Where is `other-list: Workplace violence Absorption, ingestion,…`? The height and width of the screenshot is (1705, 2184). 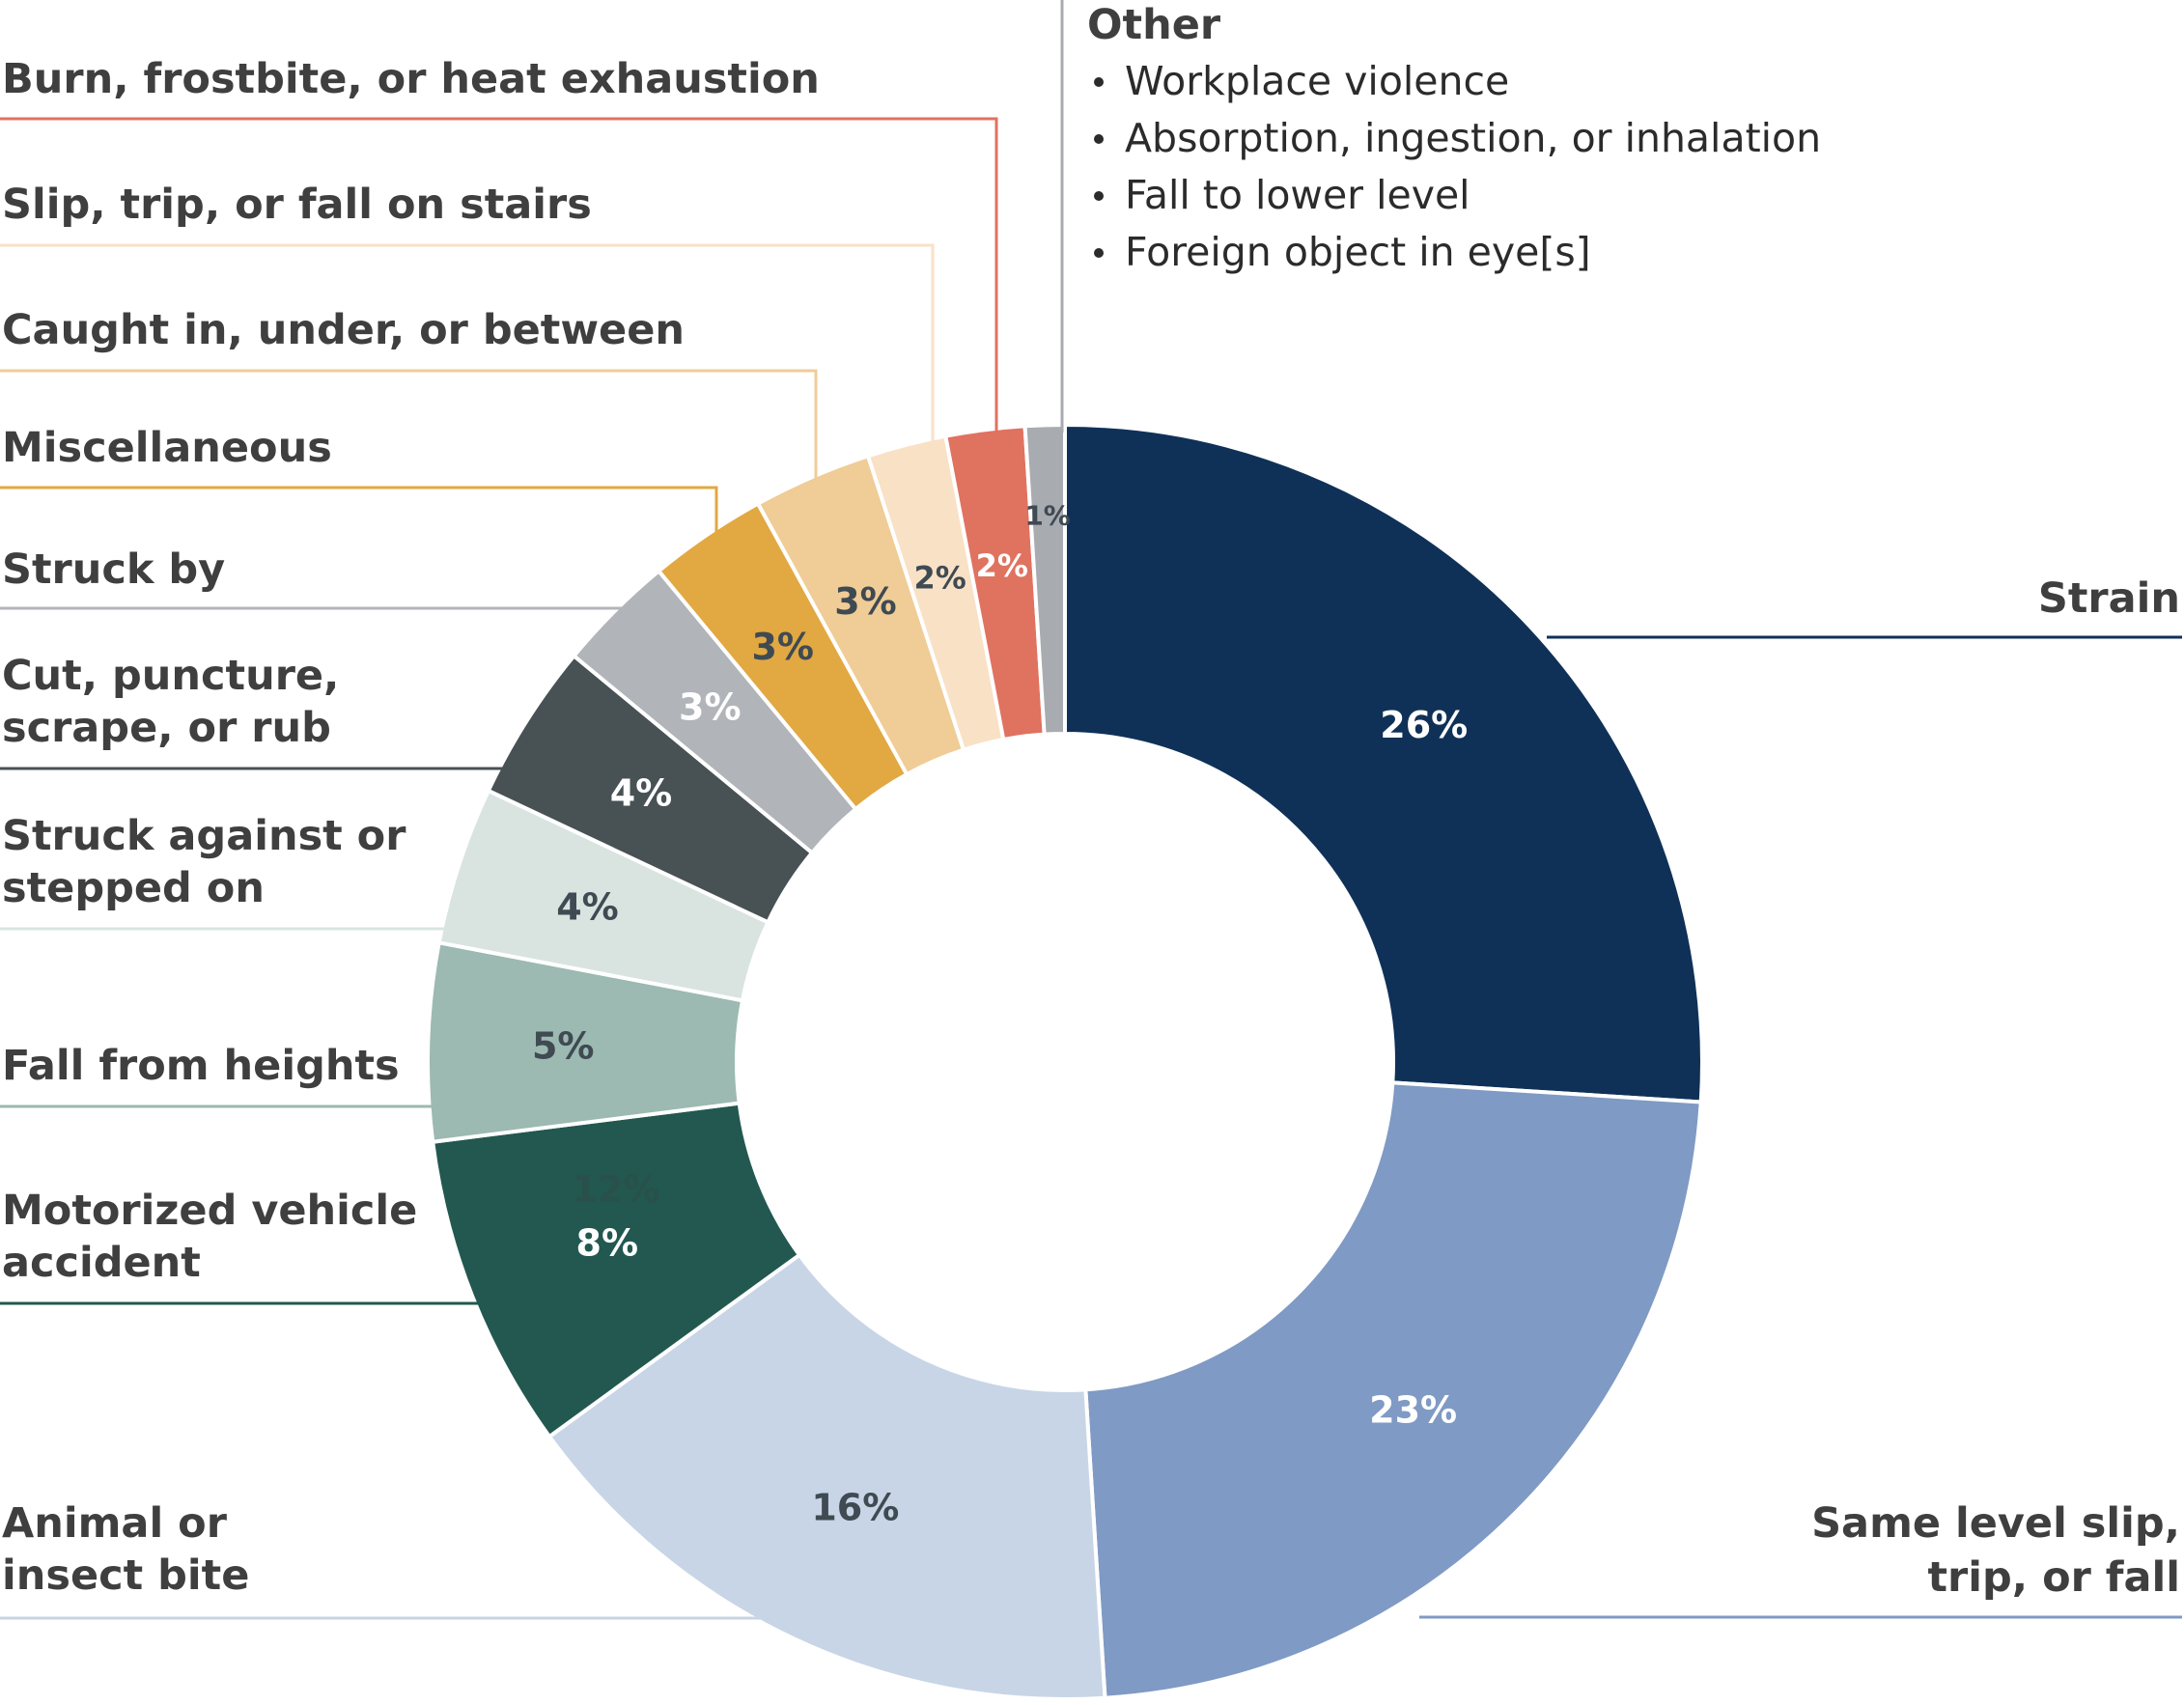
other-list: Workplace violence Absorption, ingestion,… is located at coordinates (1458, 166).